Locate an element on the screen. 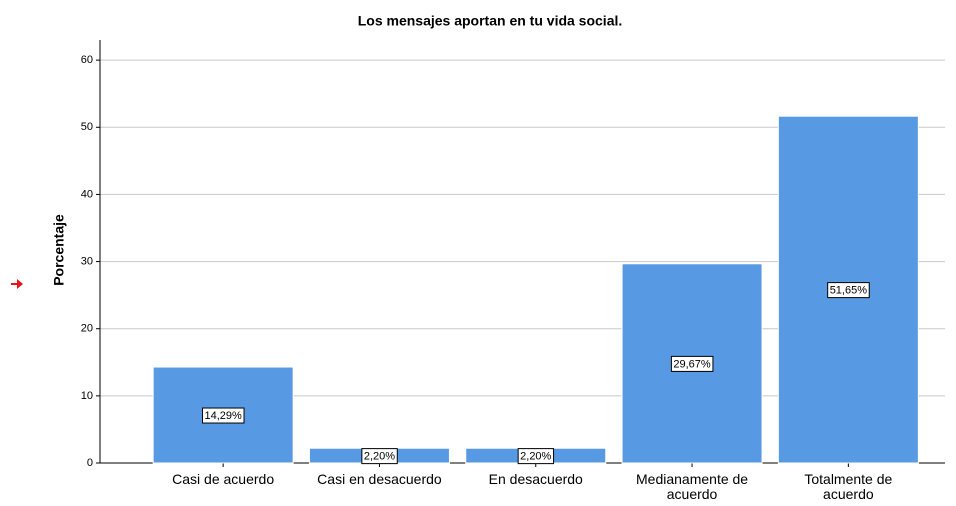  x-tick-label: Totalmente de acuerdo is located at coordinates (848, 486).